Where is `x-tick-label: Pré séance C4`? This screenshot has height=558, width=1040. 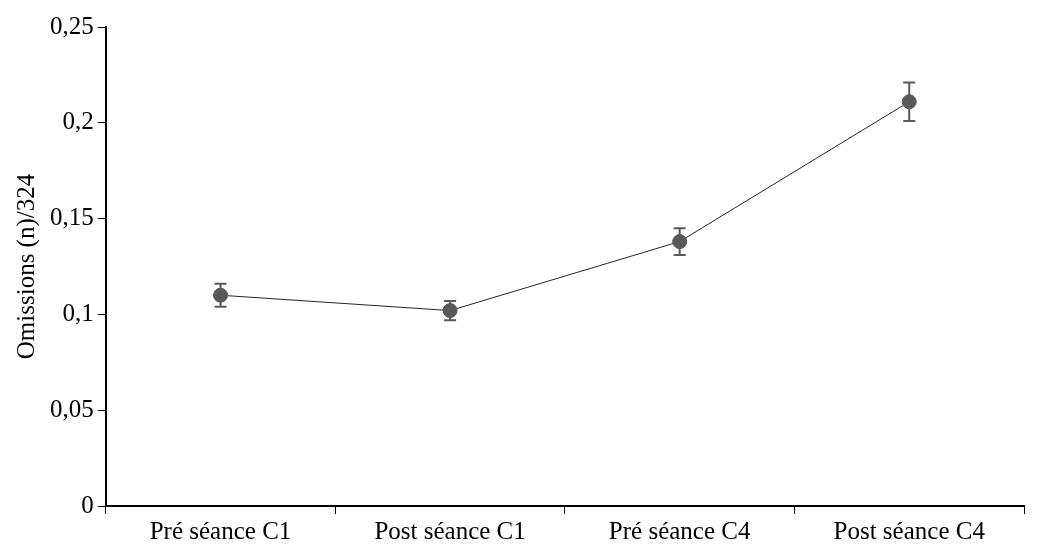 x-tick-label: Pré séance C4 is located at coordinates (679, 530).